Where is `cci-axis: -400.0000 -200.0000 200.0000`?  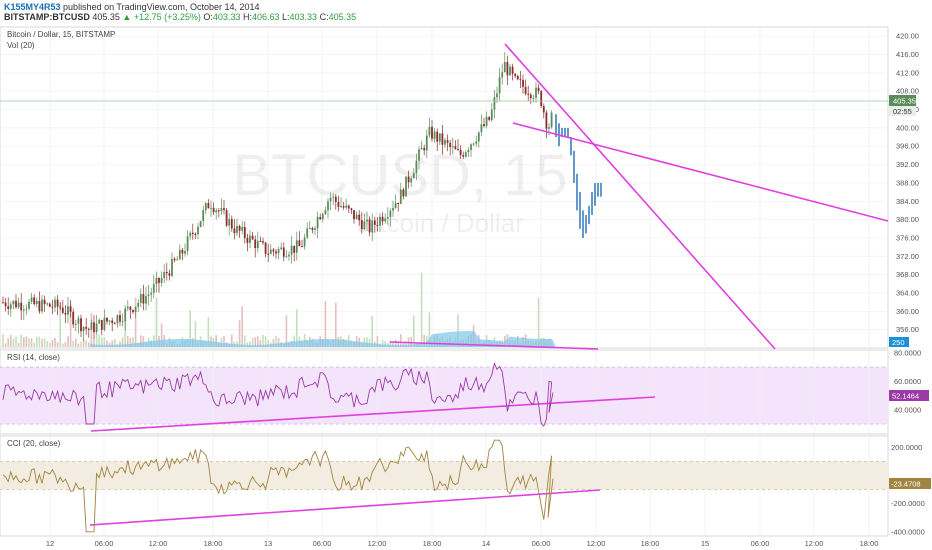 cci-axis: -400.0000 -200.0000 200.0000 is located at coordinates (908, 490).